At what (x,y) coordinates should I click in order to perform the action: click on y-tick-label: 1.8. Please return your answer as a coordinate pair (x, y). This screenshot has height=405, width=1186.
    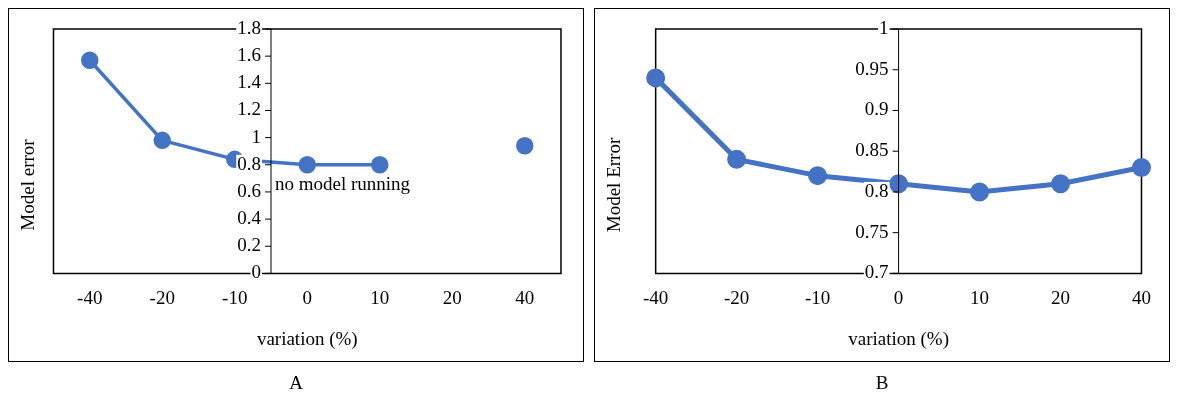
    Looking at the image, I should click on (249, 27).